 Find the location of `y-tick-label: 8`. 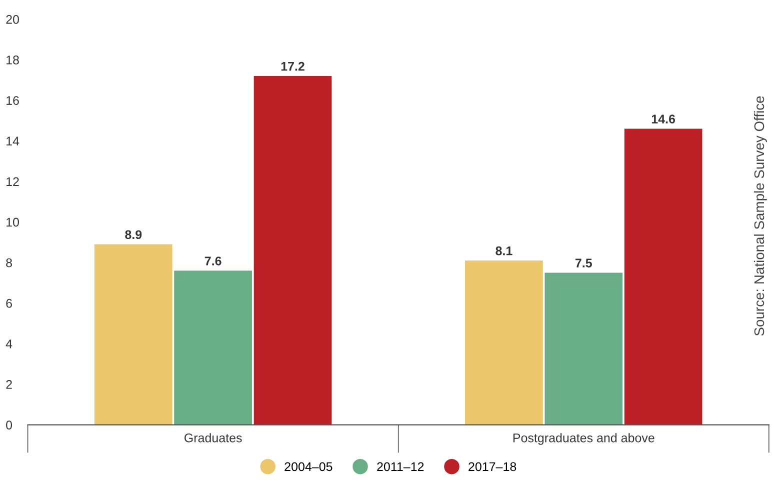

y-tick-label: 8 is located at coordinates (9, 263).